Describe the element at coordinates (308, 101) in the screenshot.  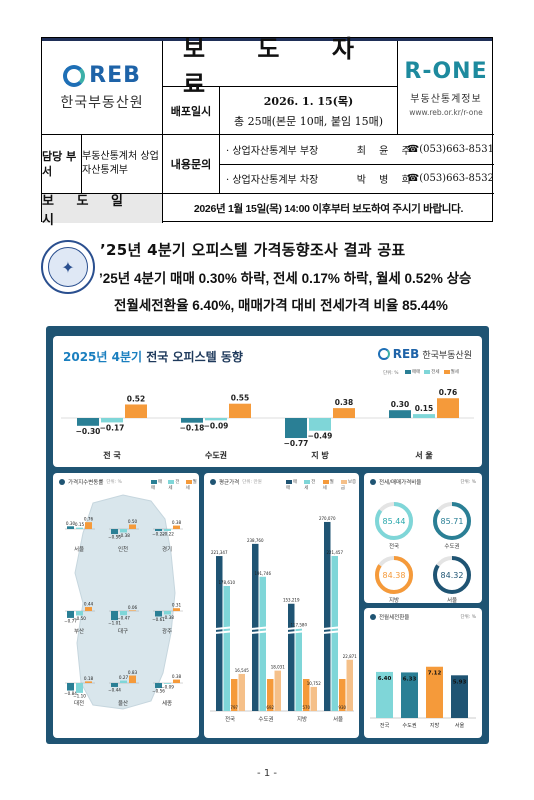
I see `release-date: 2026. 1. 15(목)` at that location.